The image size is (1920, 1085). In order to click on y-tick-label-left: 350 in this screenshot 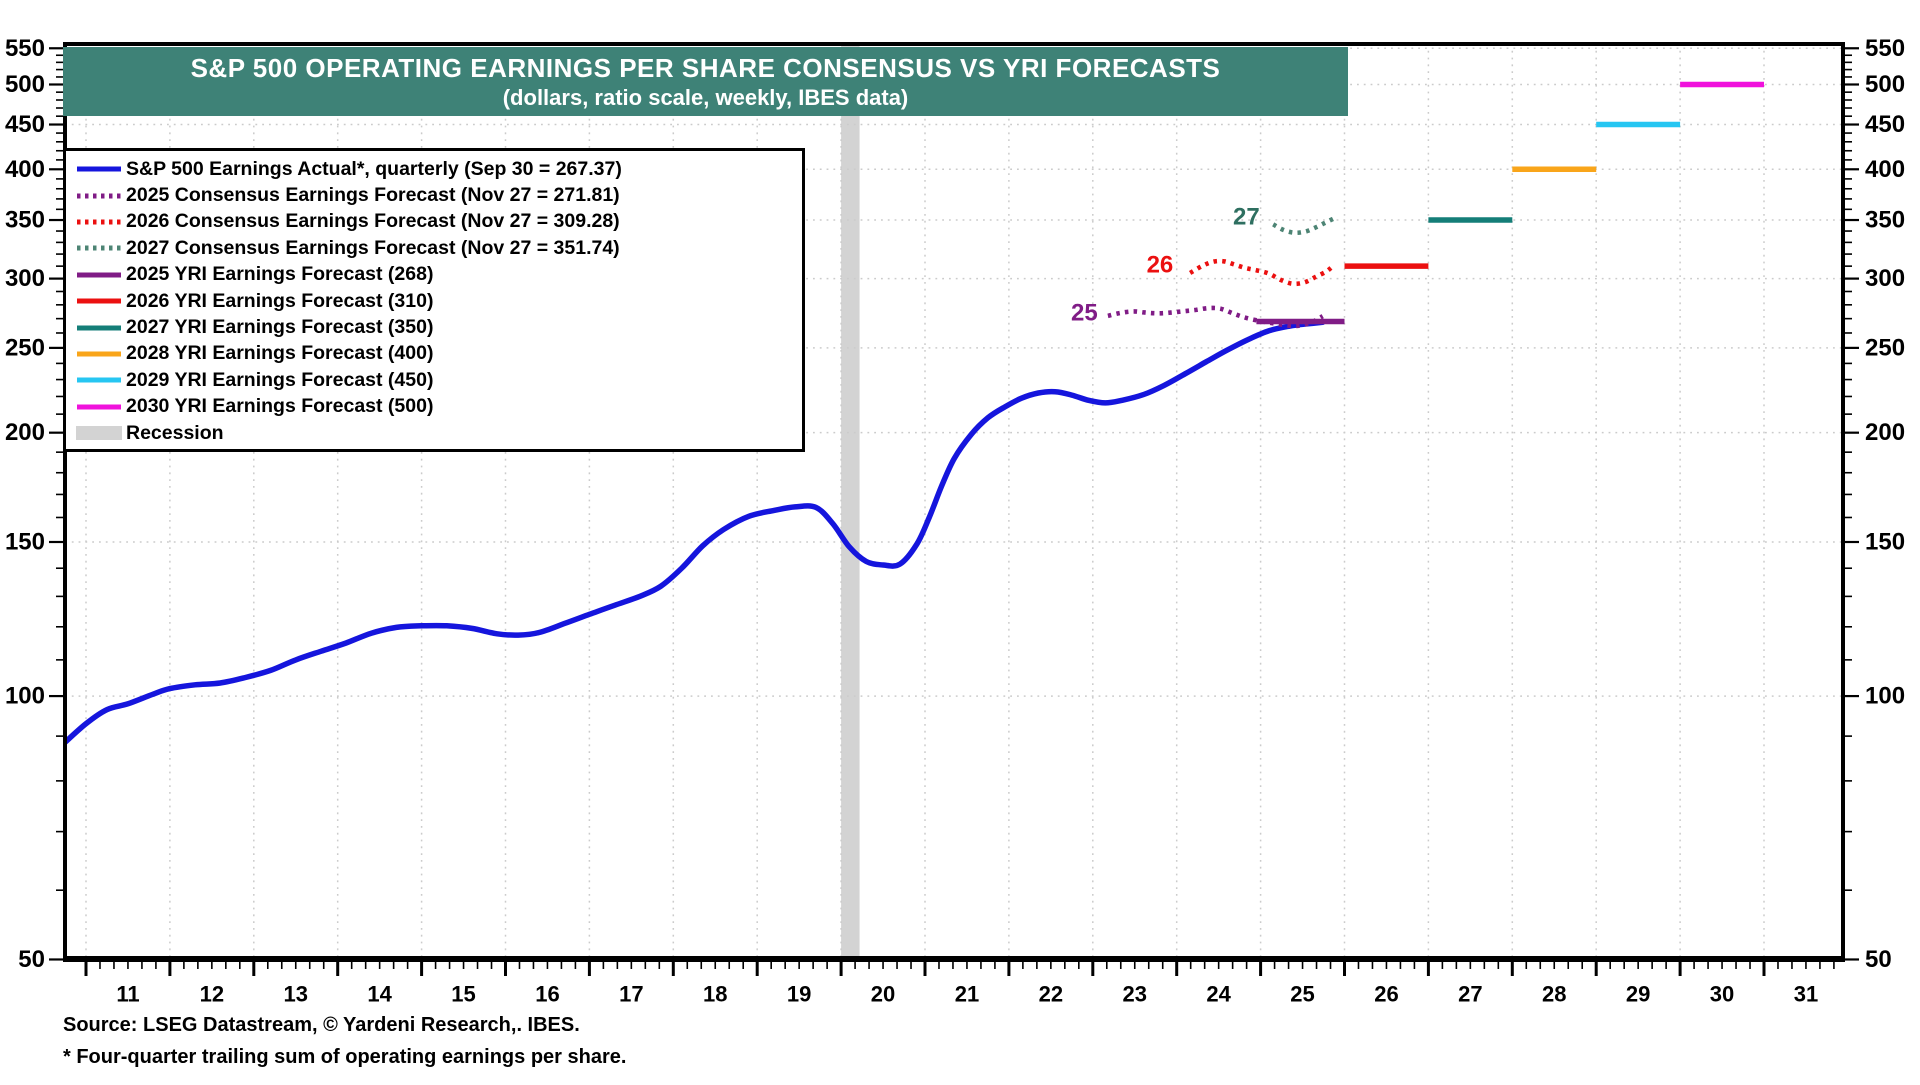, I will do `click(25, 220)`.